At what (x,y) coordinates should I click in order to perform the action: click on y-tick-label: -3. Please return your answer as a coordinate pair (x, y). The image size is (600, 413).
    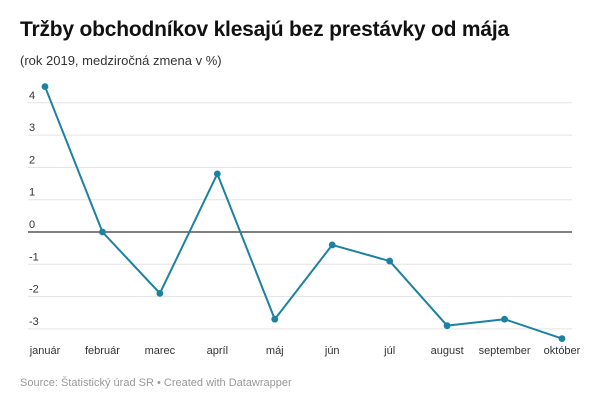
    Looking at the image, I should click on (34, 322).